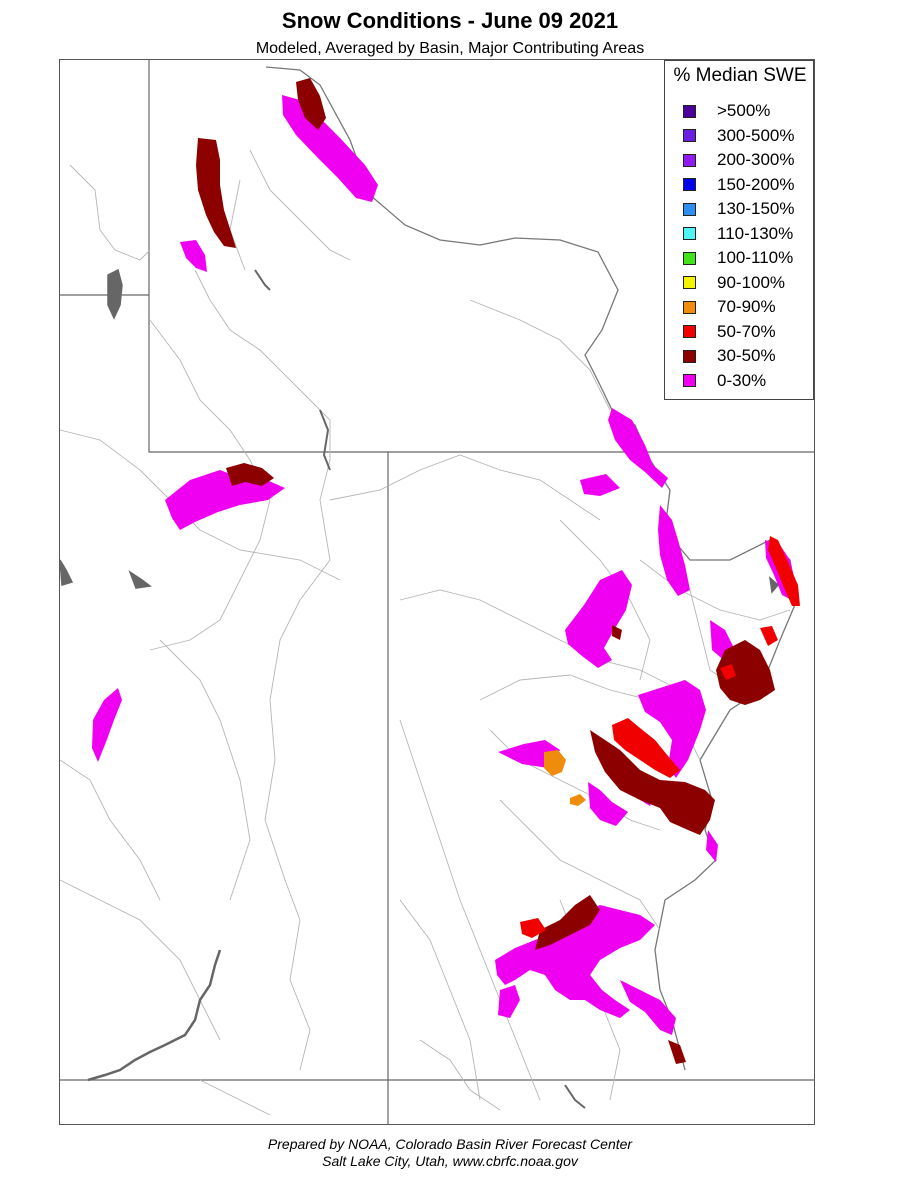 The height and width of the screenshot is (1200, 900). I want to click on legend-label: 90-100%, so click(751, 282).